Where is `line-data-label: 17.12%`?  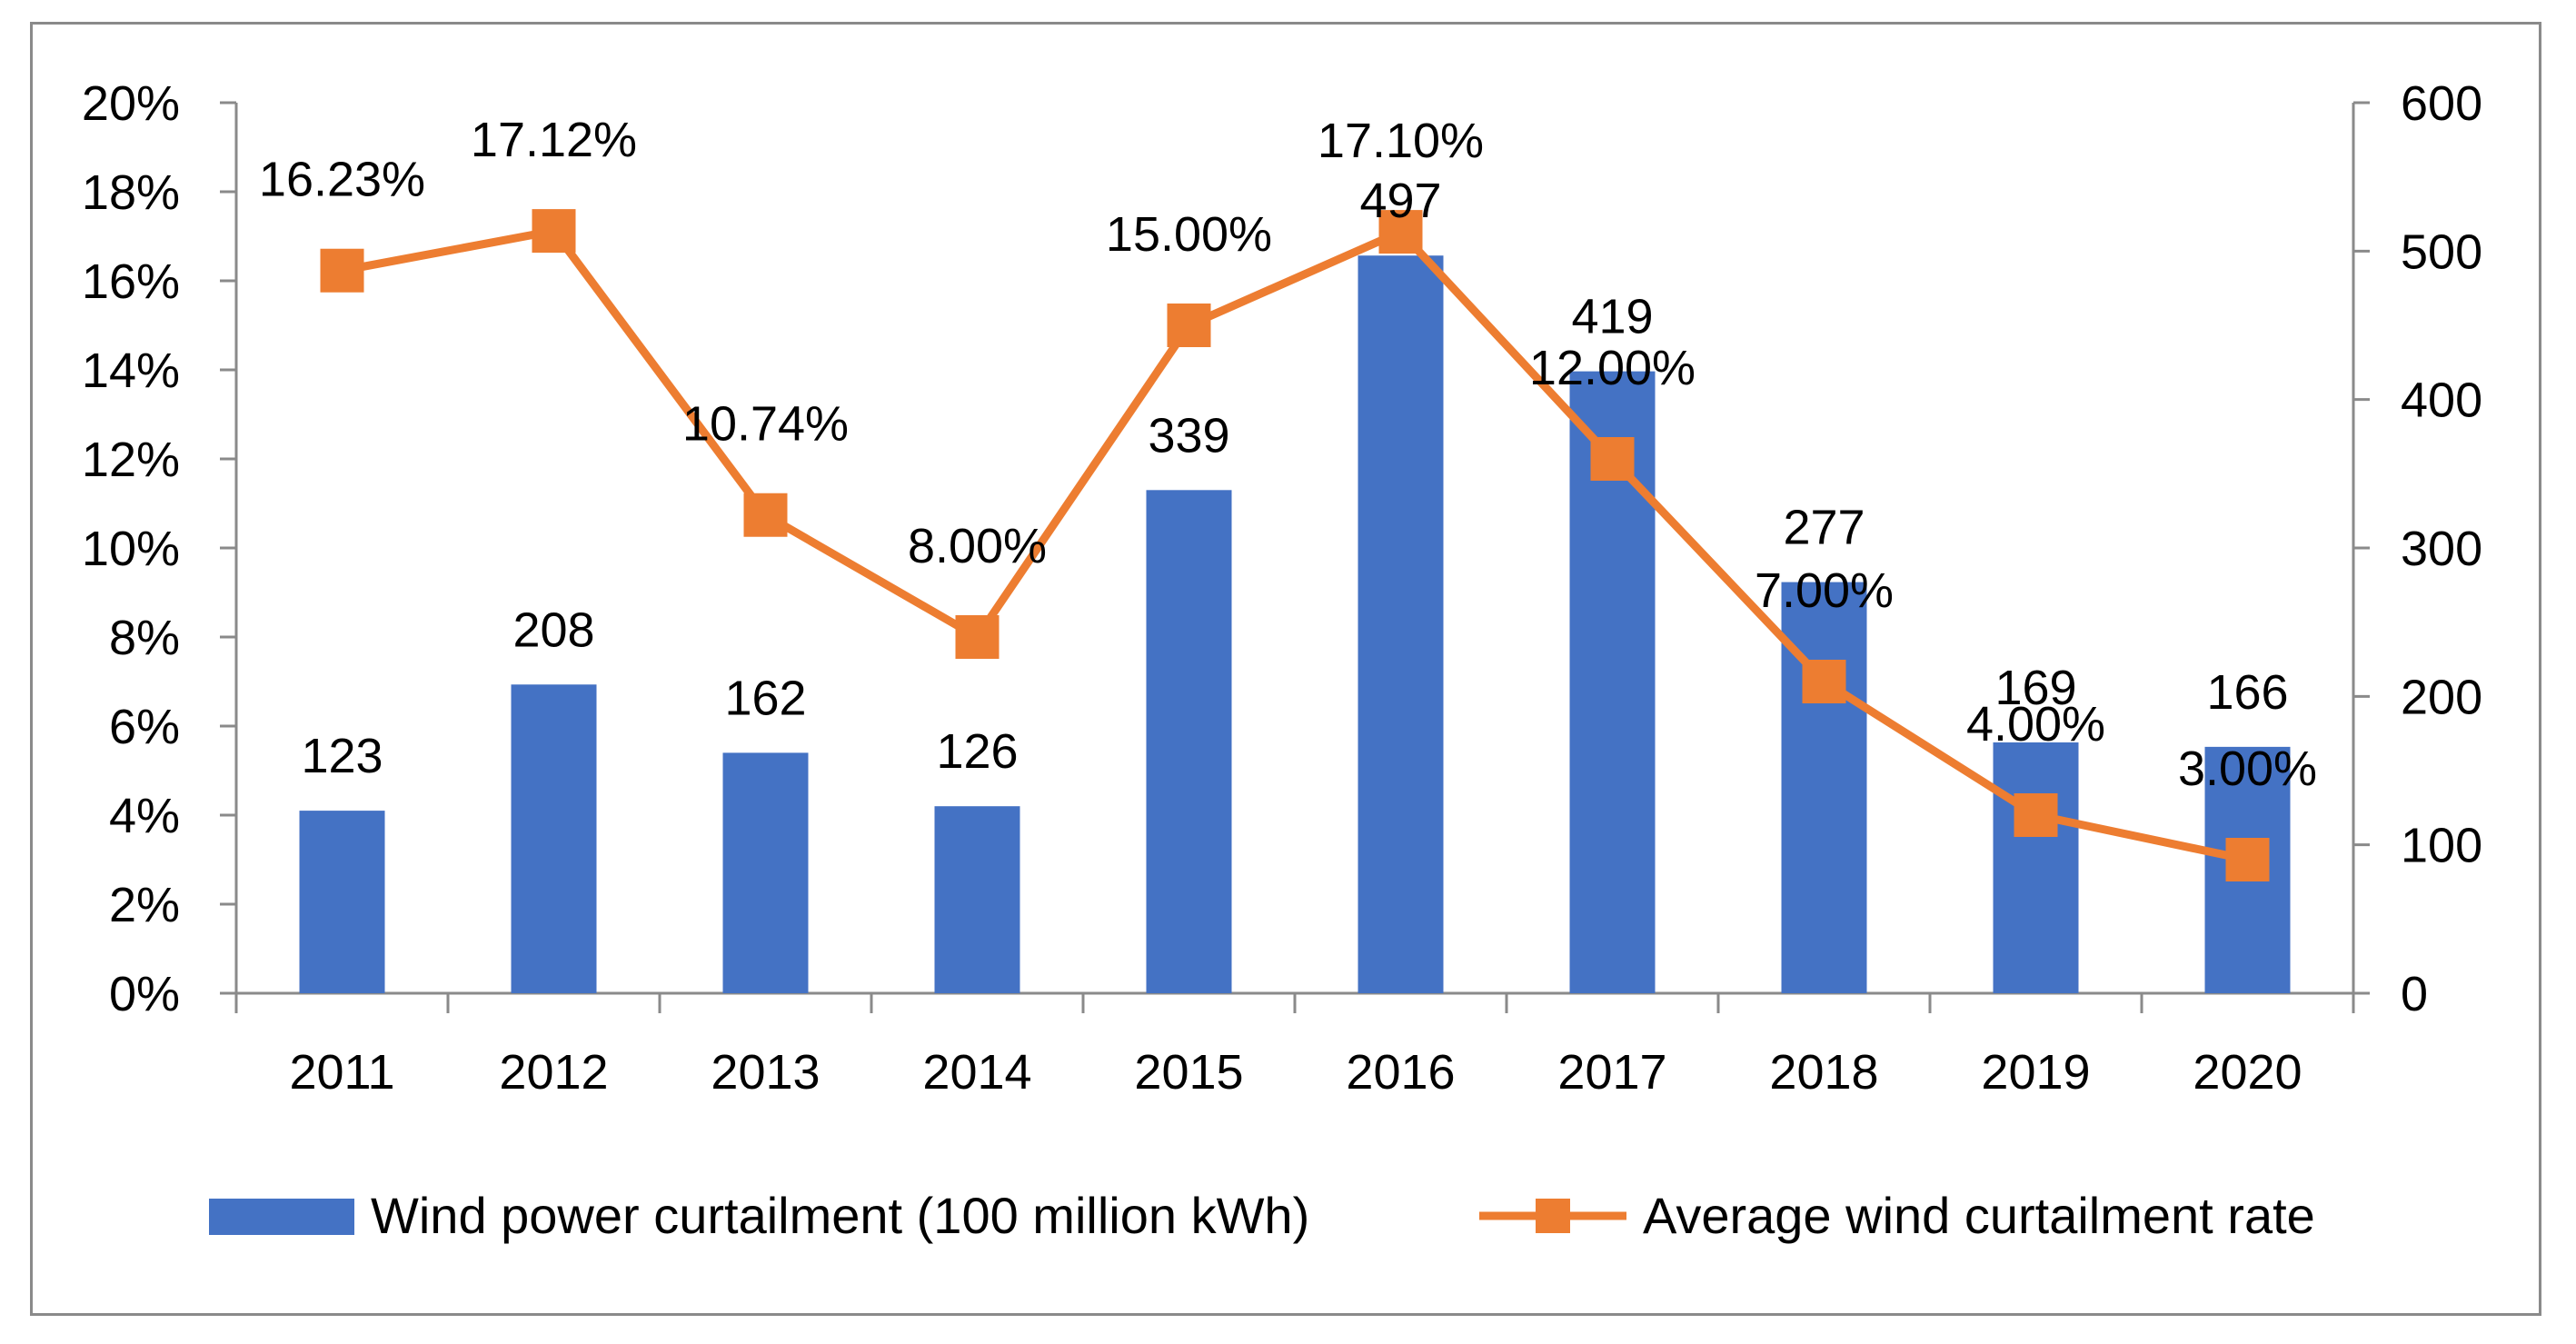 line-data-label: 17.12% is located at coordinates (554, 140).